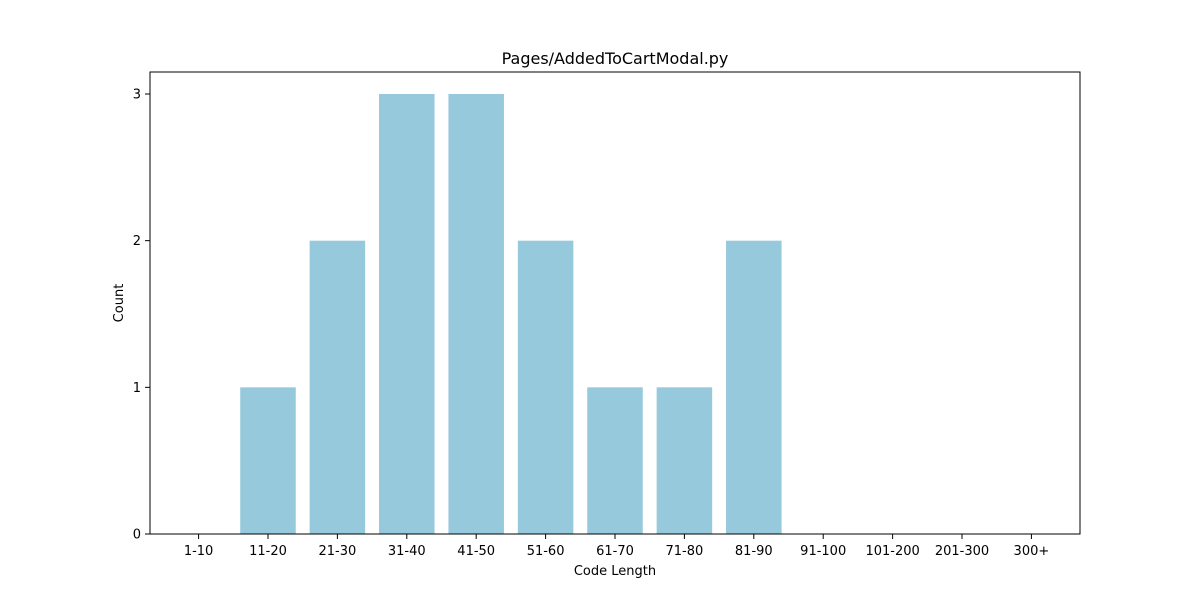 Image resolution: width=1200 pixels, height=600 pixels. I want to click on x-tick-label: 81-90, so click(754, 551).